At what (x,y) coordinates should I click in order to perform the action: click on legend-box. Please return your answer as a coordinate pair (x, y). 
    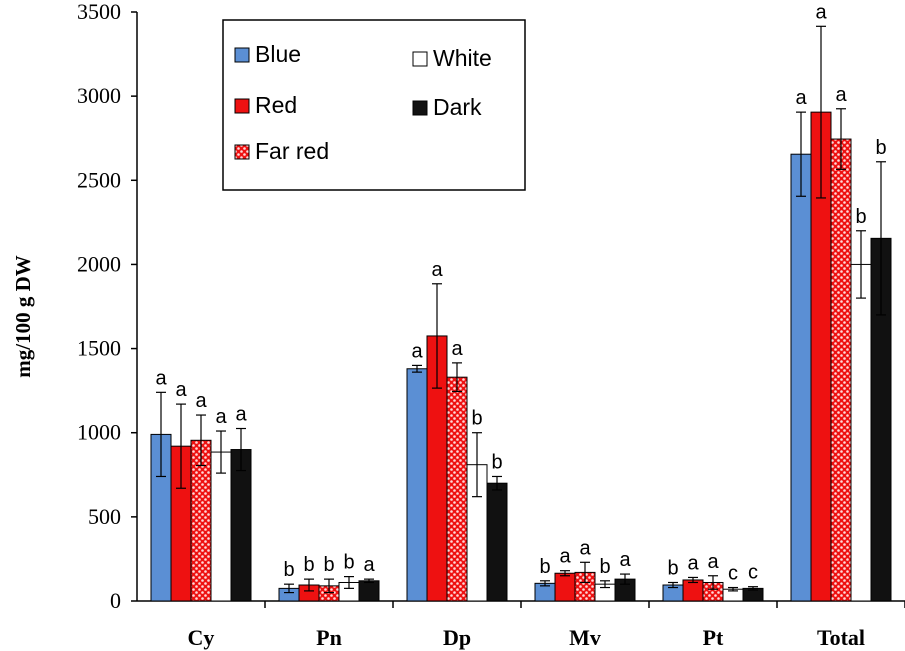
    Looking at the image, I should click on (374, 105).